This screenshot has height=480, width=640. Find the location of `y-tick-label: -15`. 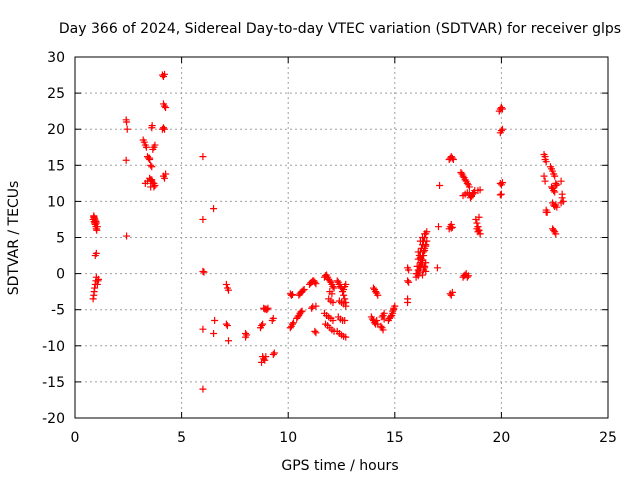

y-tick-label: -15 is located at coordinates (53, 383).